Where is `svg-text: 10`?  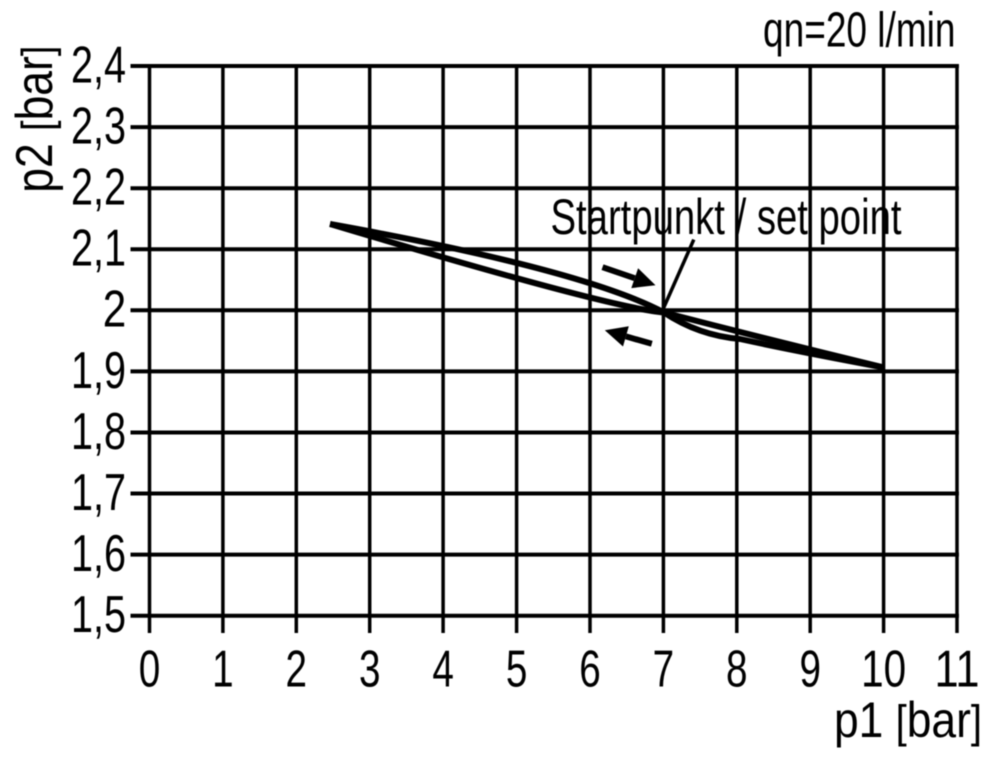 svg-text: 10 is located at coordinates (883, 670).